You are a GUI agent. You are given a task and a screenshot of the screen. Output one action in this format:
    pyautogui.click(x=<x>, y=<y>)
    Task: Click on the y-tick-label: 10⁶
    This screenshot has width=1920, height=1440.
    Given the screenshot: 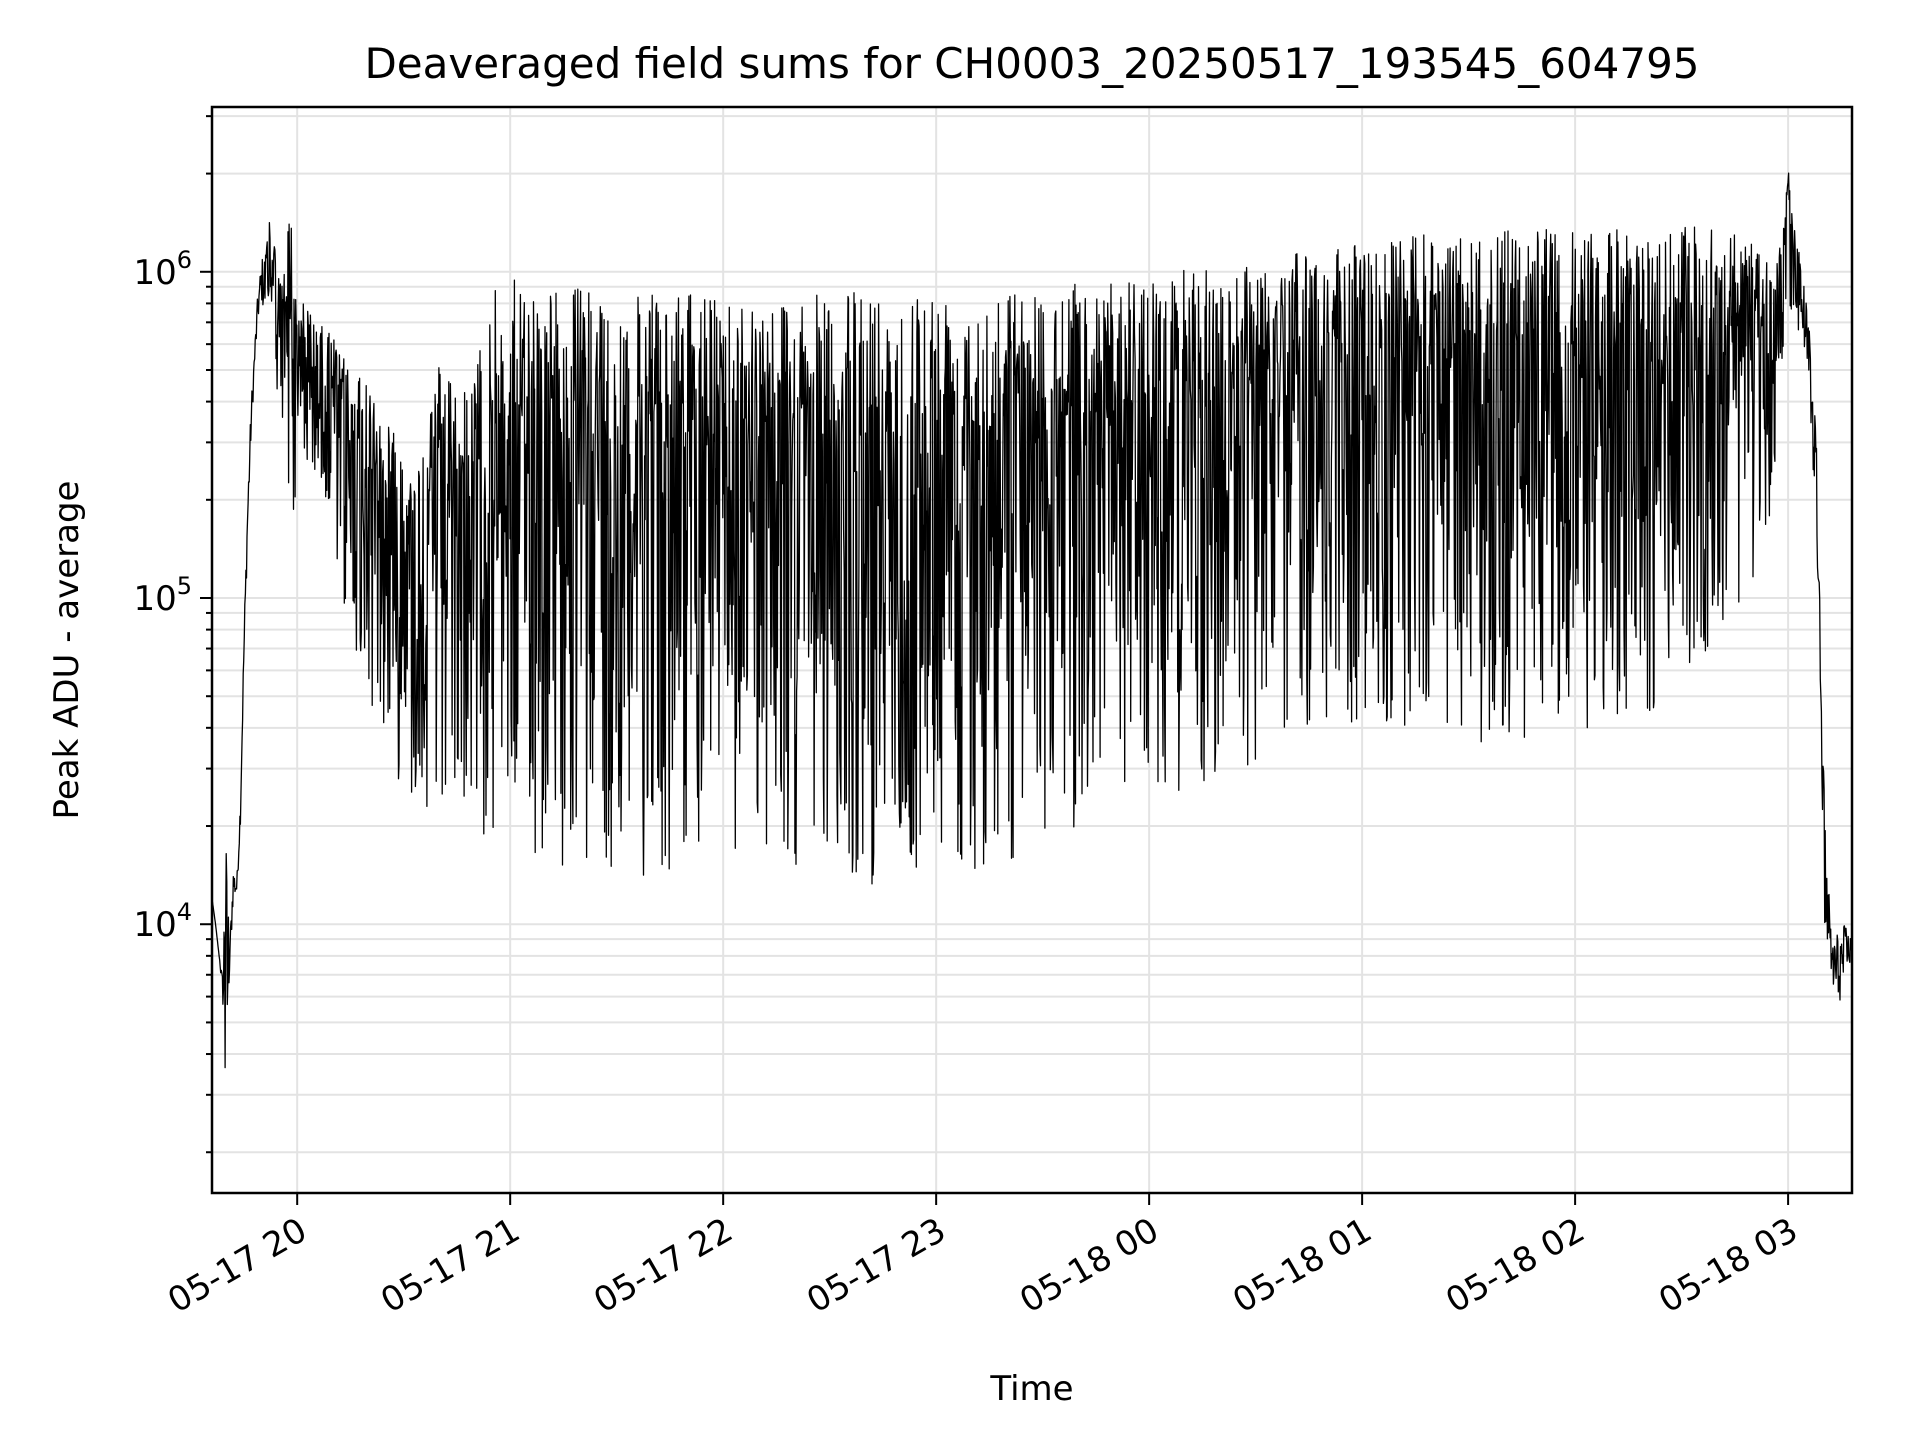 What is the action you would take?
    pyautogui.click(x=162, y=269)
    